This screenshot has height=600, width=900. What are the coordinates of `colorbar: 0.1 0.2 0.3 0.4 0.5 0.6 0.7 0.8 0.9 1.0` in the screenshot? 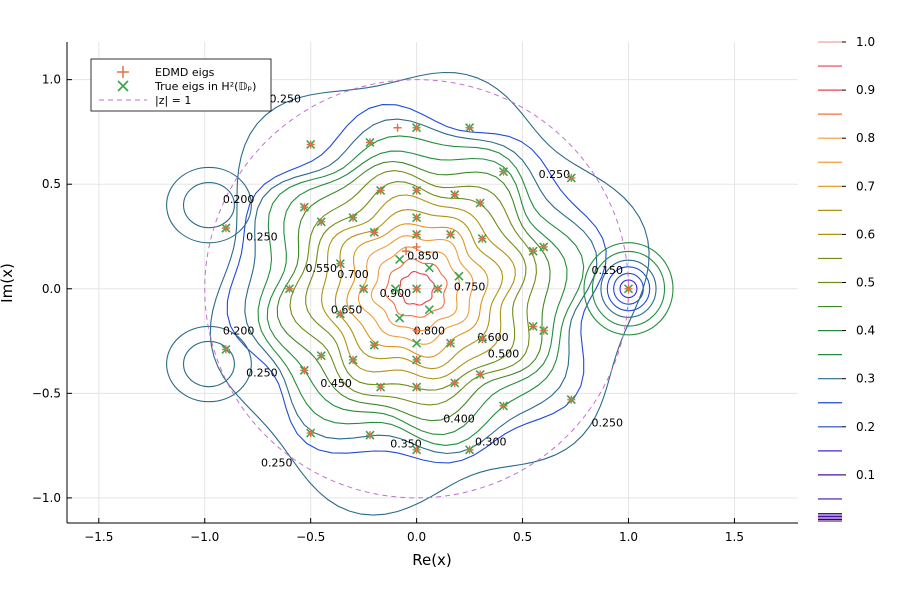 It's located at (846, 278).